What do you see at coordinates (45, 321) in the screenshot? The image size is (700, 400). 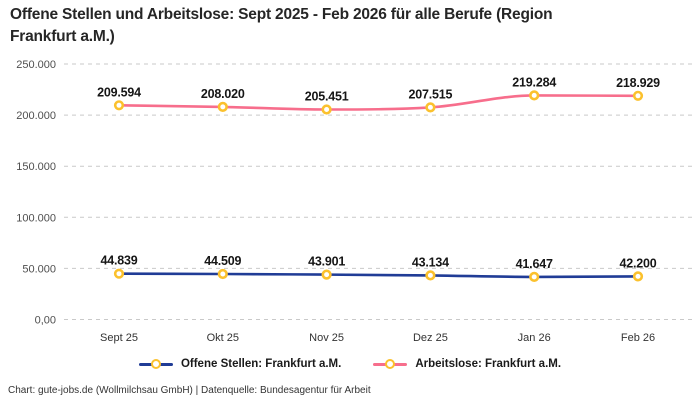 I see `y-axis-tick-label: 0,00` at bounding box center [45, 321].